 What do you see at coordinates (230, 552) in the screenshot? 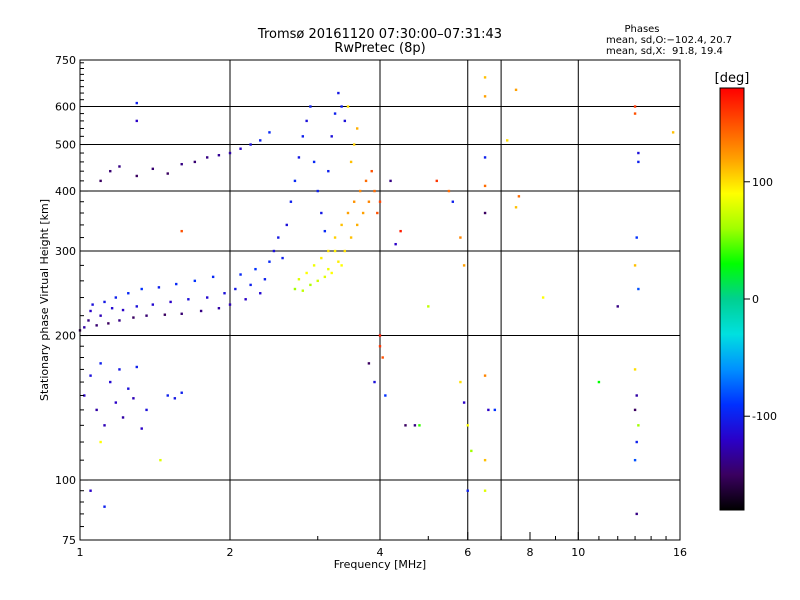
I see `x-tick-label: 2` at bounding box center [230, 552].